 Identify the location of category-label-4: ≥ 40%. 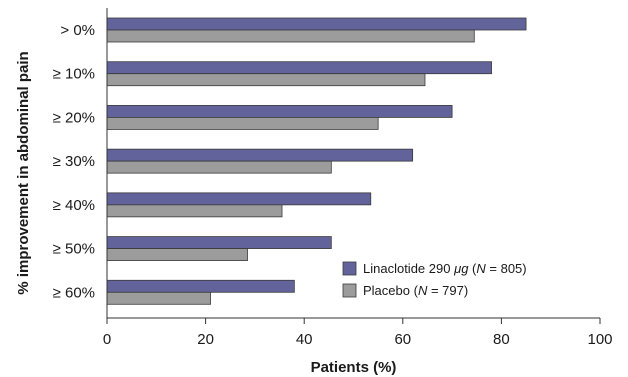
(74, 205).